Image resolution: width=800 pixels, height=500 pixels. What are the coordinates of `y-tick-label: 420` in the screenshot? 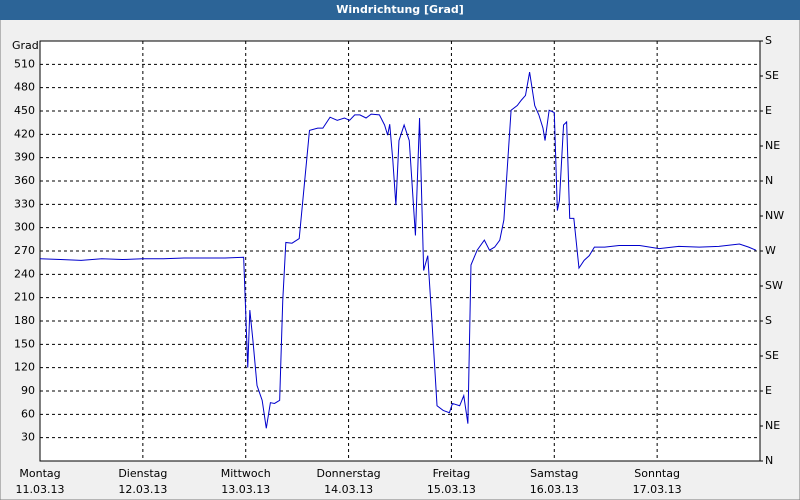 It's located at (24, 133).